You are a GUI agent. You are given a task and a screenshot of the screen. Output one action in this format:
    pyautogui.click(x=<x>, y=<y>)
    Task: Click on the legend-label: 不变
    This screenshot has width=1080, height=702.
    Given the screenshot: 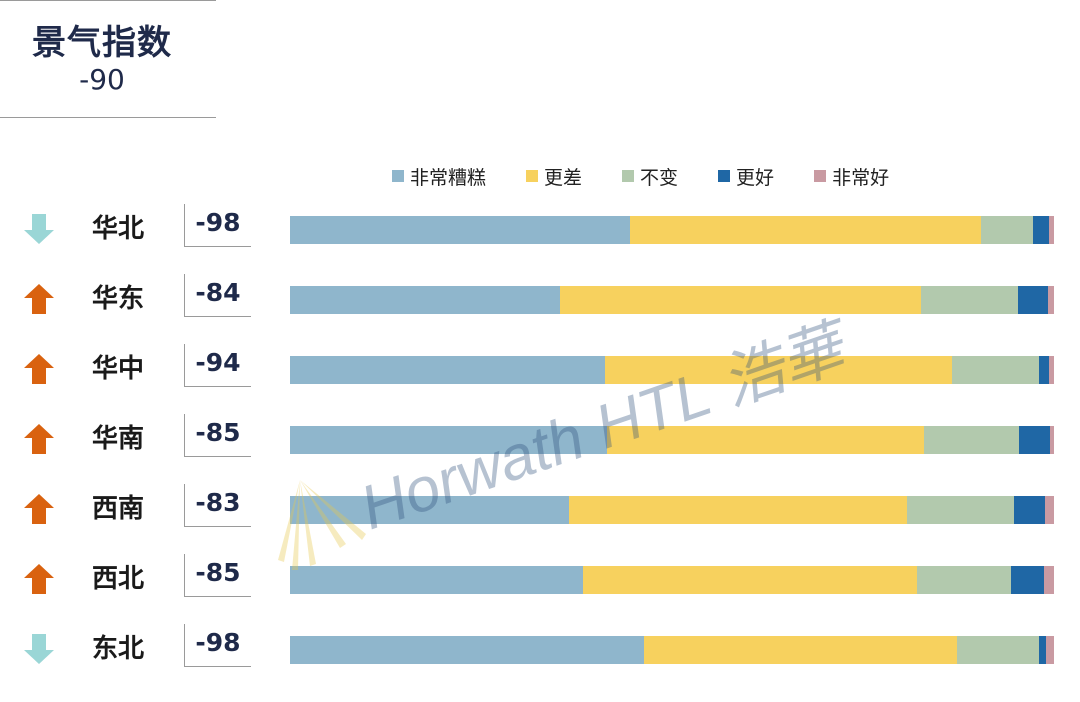 What is the action you would take?
    pyautogui.click(x=659, y=177)
    